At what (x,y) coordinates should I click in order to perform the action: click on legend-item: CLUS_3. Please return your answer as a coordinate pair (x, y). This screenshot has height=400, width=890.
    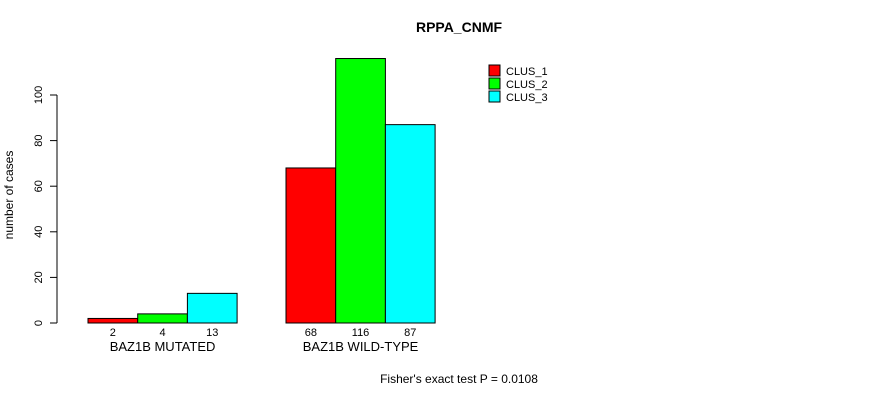
    Looking at the image, I should click on (518, 97).